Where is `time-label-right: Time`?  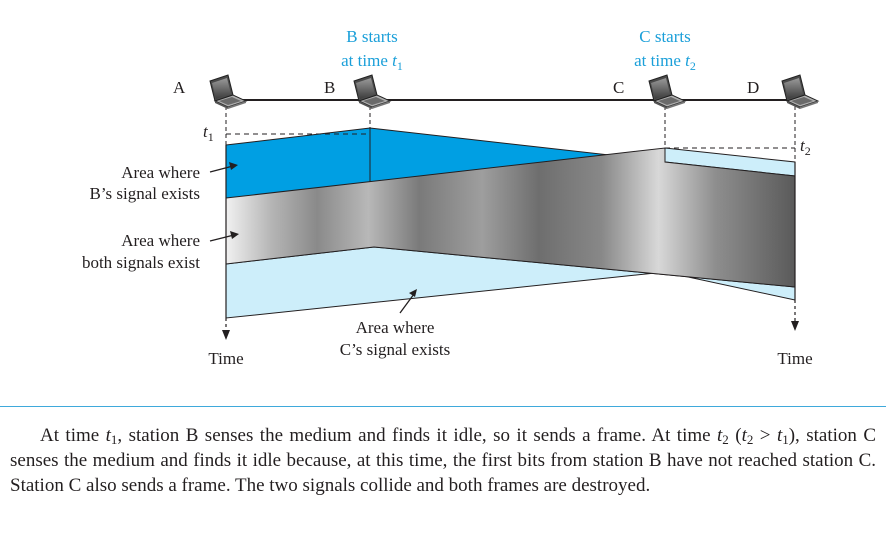
time-label-right: Time is located at coordinates (794, 358).